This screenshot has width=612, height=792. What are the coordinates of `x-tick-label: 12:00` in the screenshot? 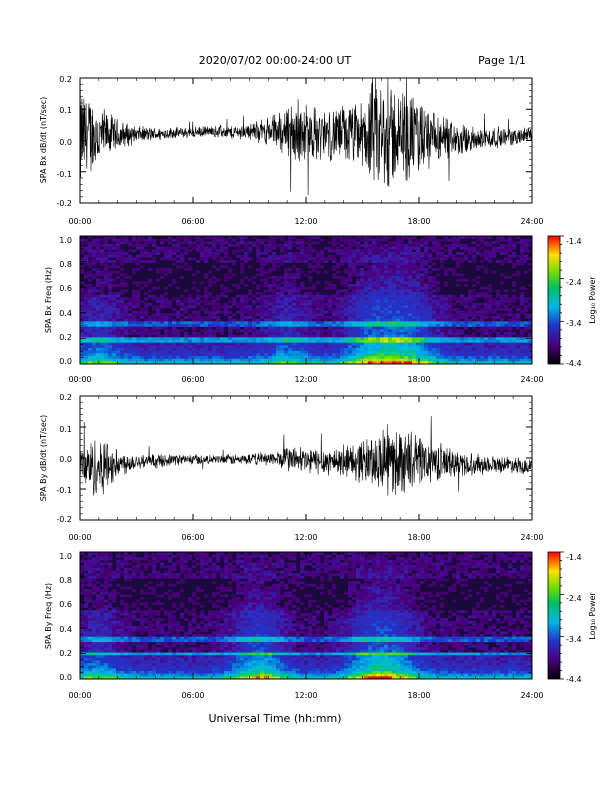 It's located at (305, 695).